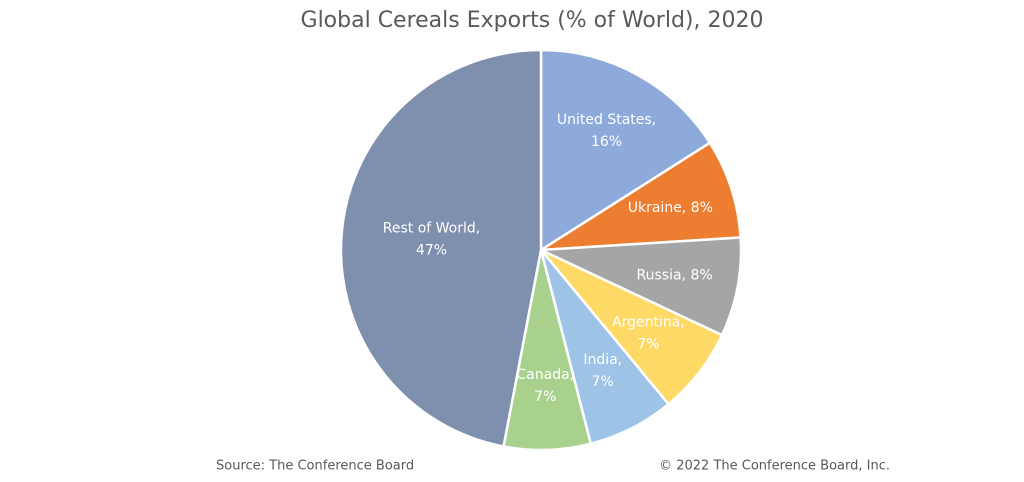 The height and width of the screenshot is (482, 1024). What do you see at coordinates (602, 371) in the screenshot?
I see `data-label: India, 7%` at bounding box center [602, 371].